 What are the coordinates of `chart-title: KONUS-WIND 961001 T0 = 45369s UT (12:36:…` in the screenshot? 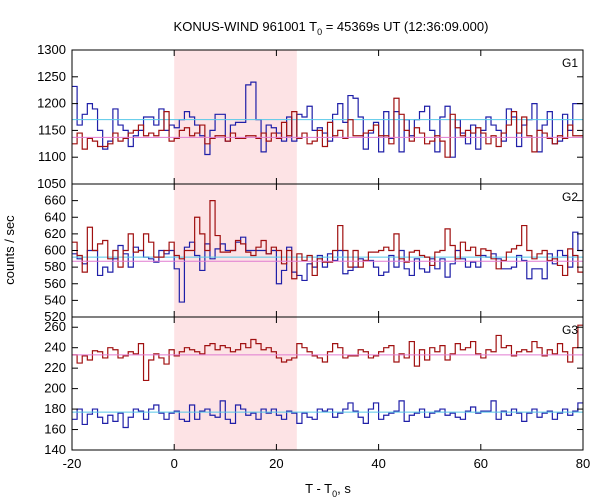 It's located at (331, 28).